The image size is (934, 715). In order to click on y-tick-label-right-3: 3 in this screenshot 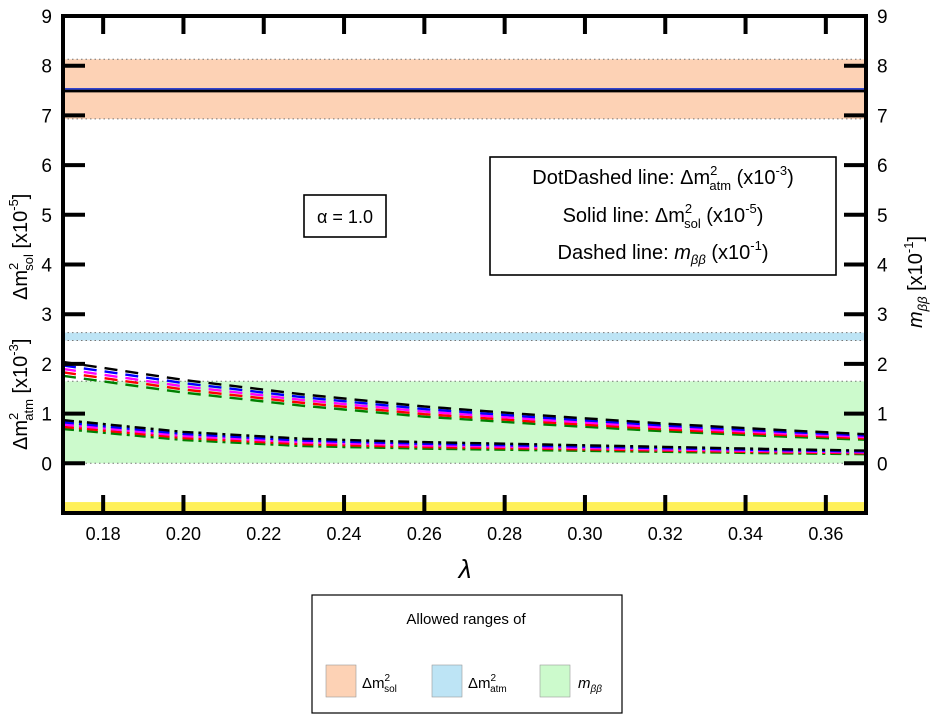, I will do `click(882, 315)`.